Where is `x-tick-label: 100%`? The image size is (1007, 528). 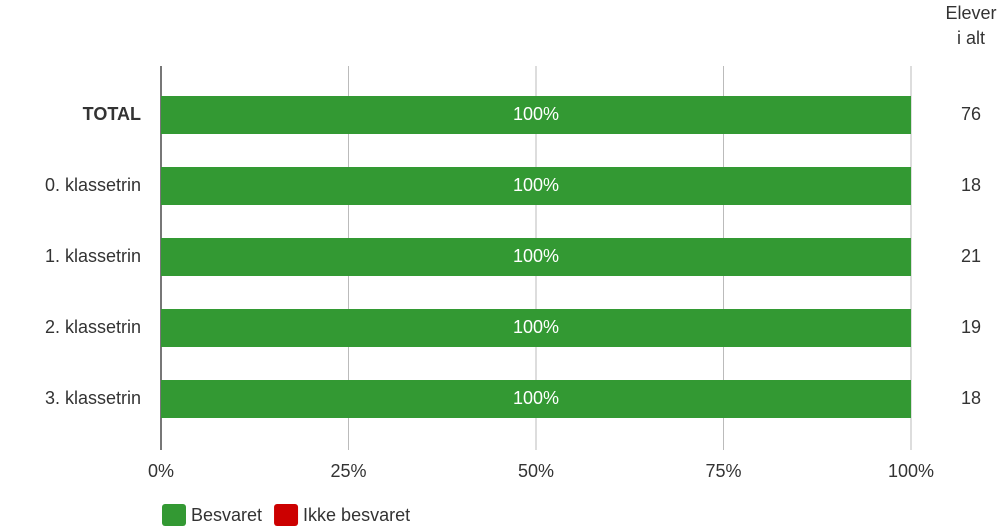
x-tick-label: 100% is located at coordinates (911, 471).